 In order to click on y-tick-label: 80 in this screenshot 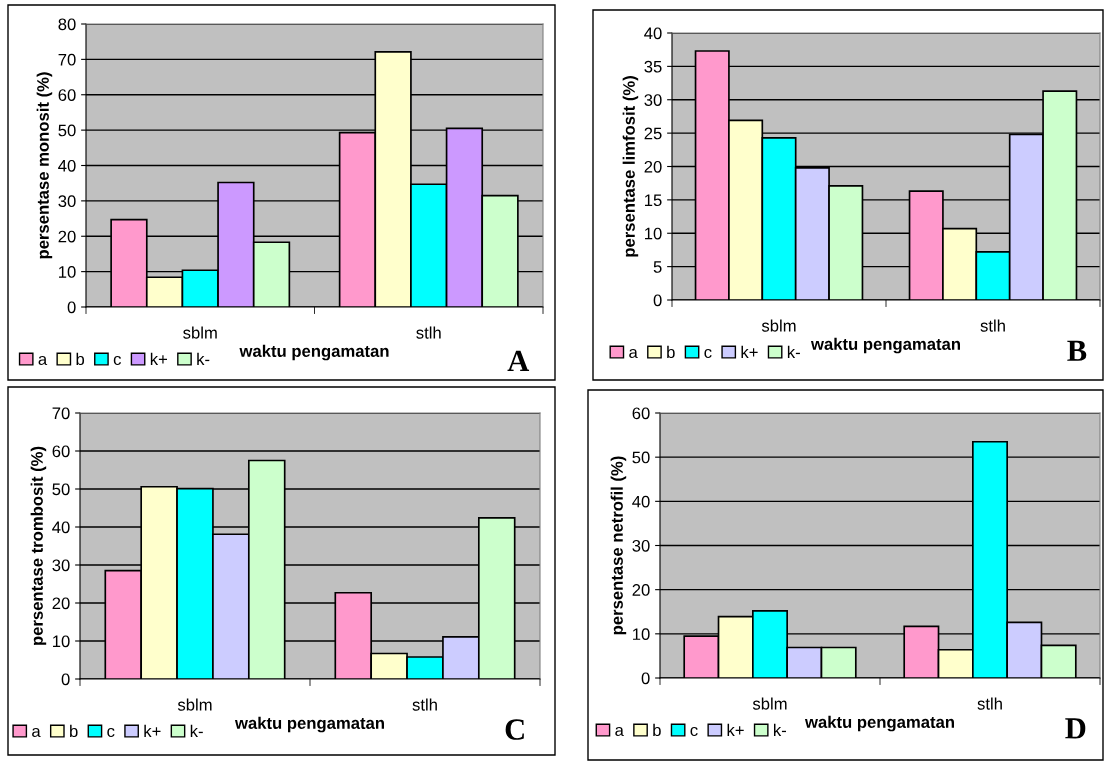, I will do `click(67, 24)`.